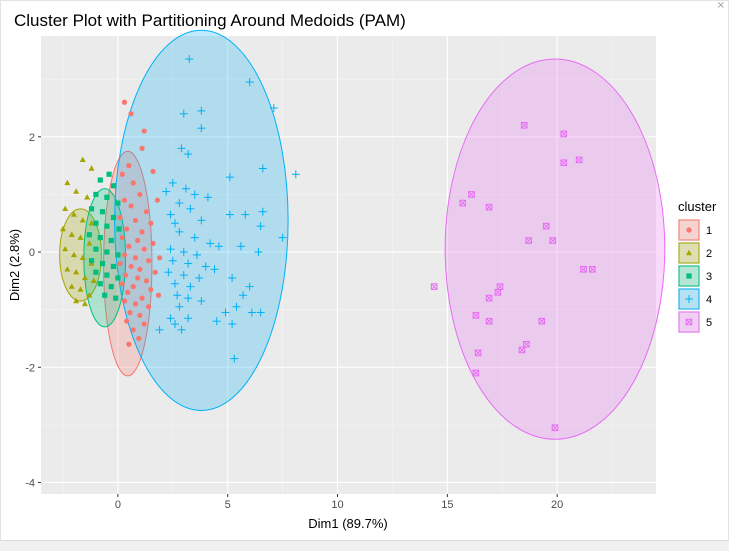 The image size is (729, 551). What do you see at coordinates (697, 206) in the screenshot?
I see `legend-title: cluster` at bounding box center [697, 206].